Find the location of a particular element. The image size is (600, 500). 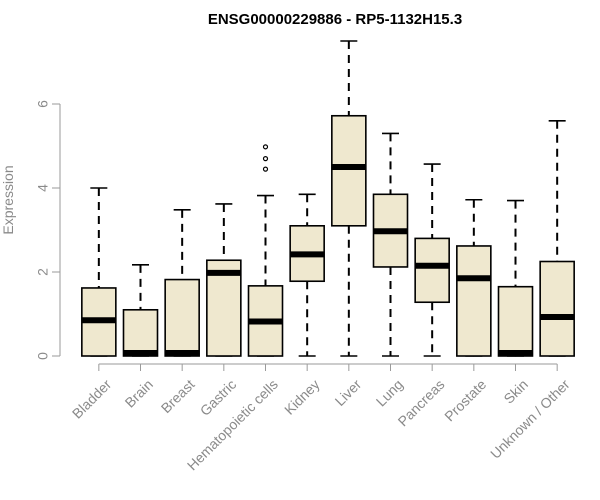

y-tick-label: 2 is located at coordinates (43, 272).